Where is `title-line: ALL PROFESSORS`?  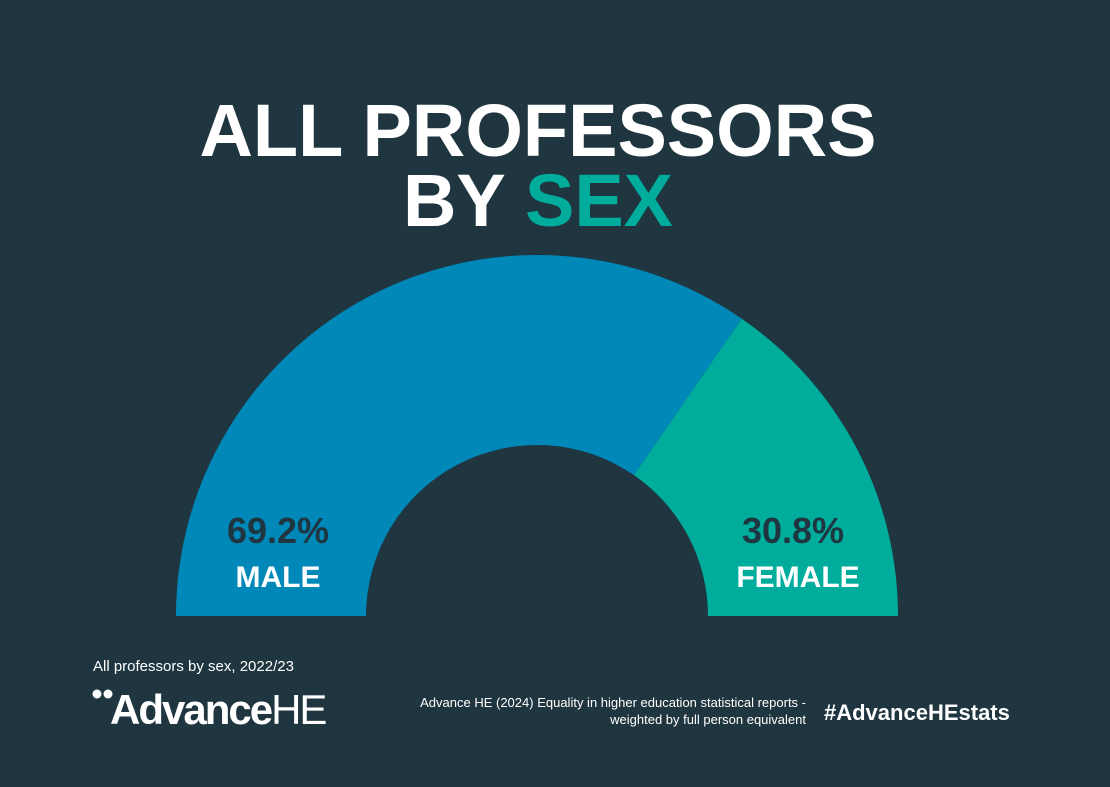
title-line: ALL PROFESSORS is located at coordinates (537, 130).